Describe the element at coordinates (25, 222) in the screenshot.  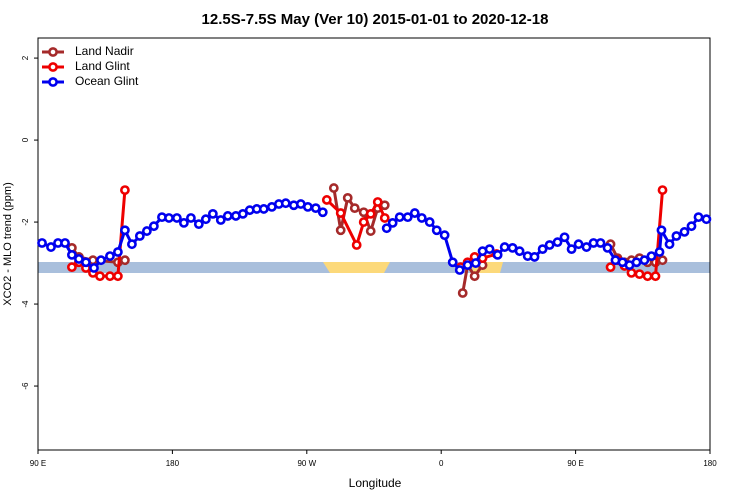
I see `y-tick-label: -2` at that location.